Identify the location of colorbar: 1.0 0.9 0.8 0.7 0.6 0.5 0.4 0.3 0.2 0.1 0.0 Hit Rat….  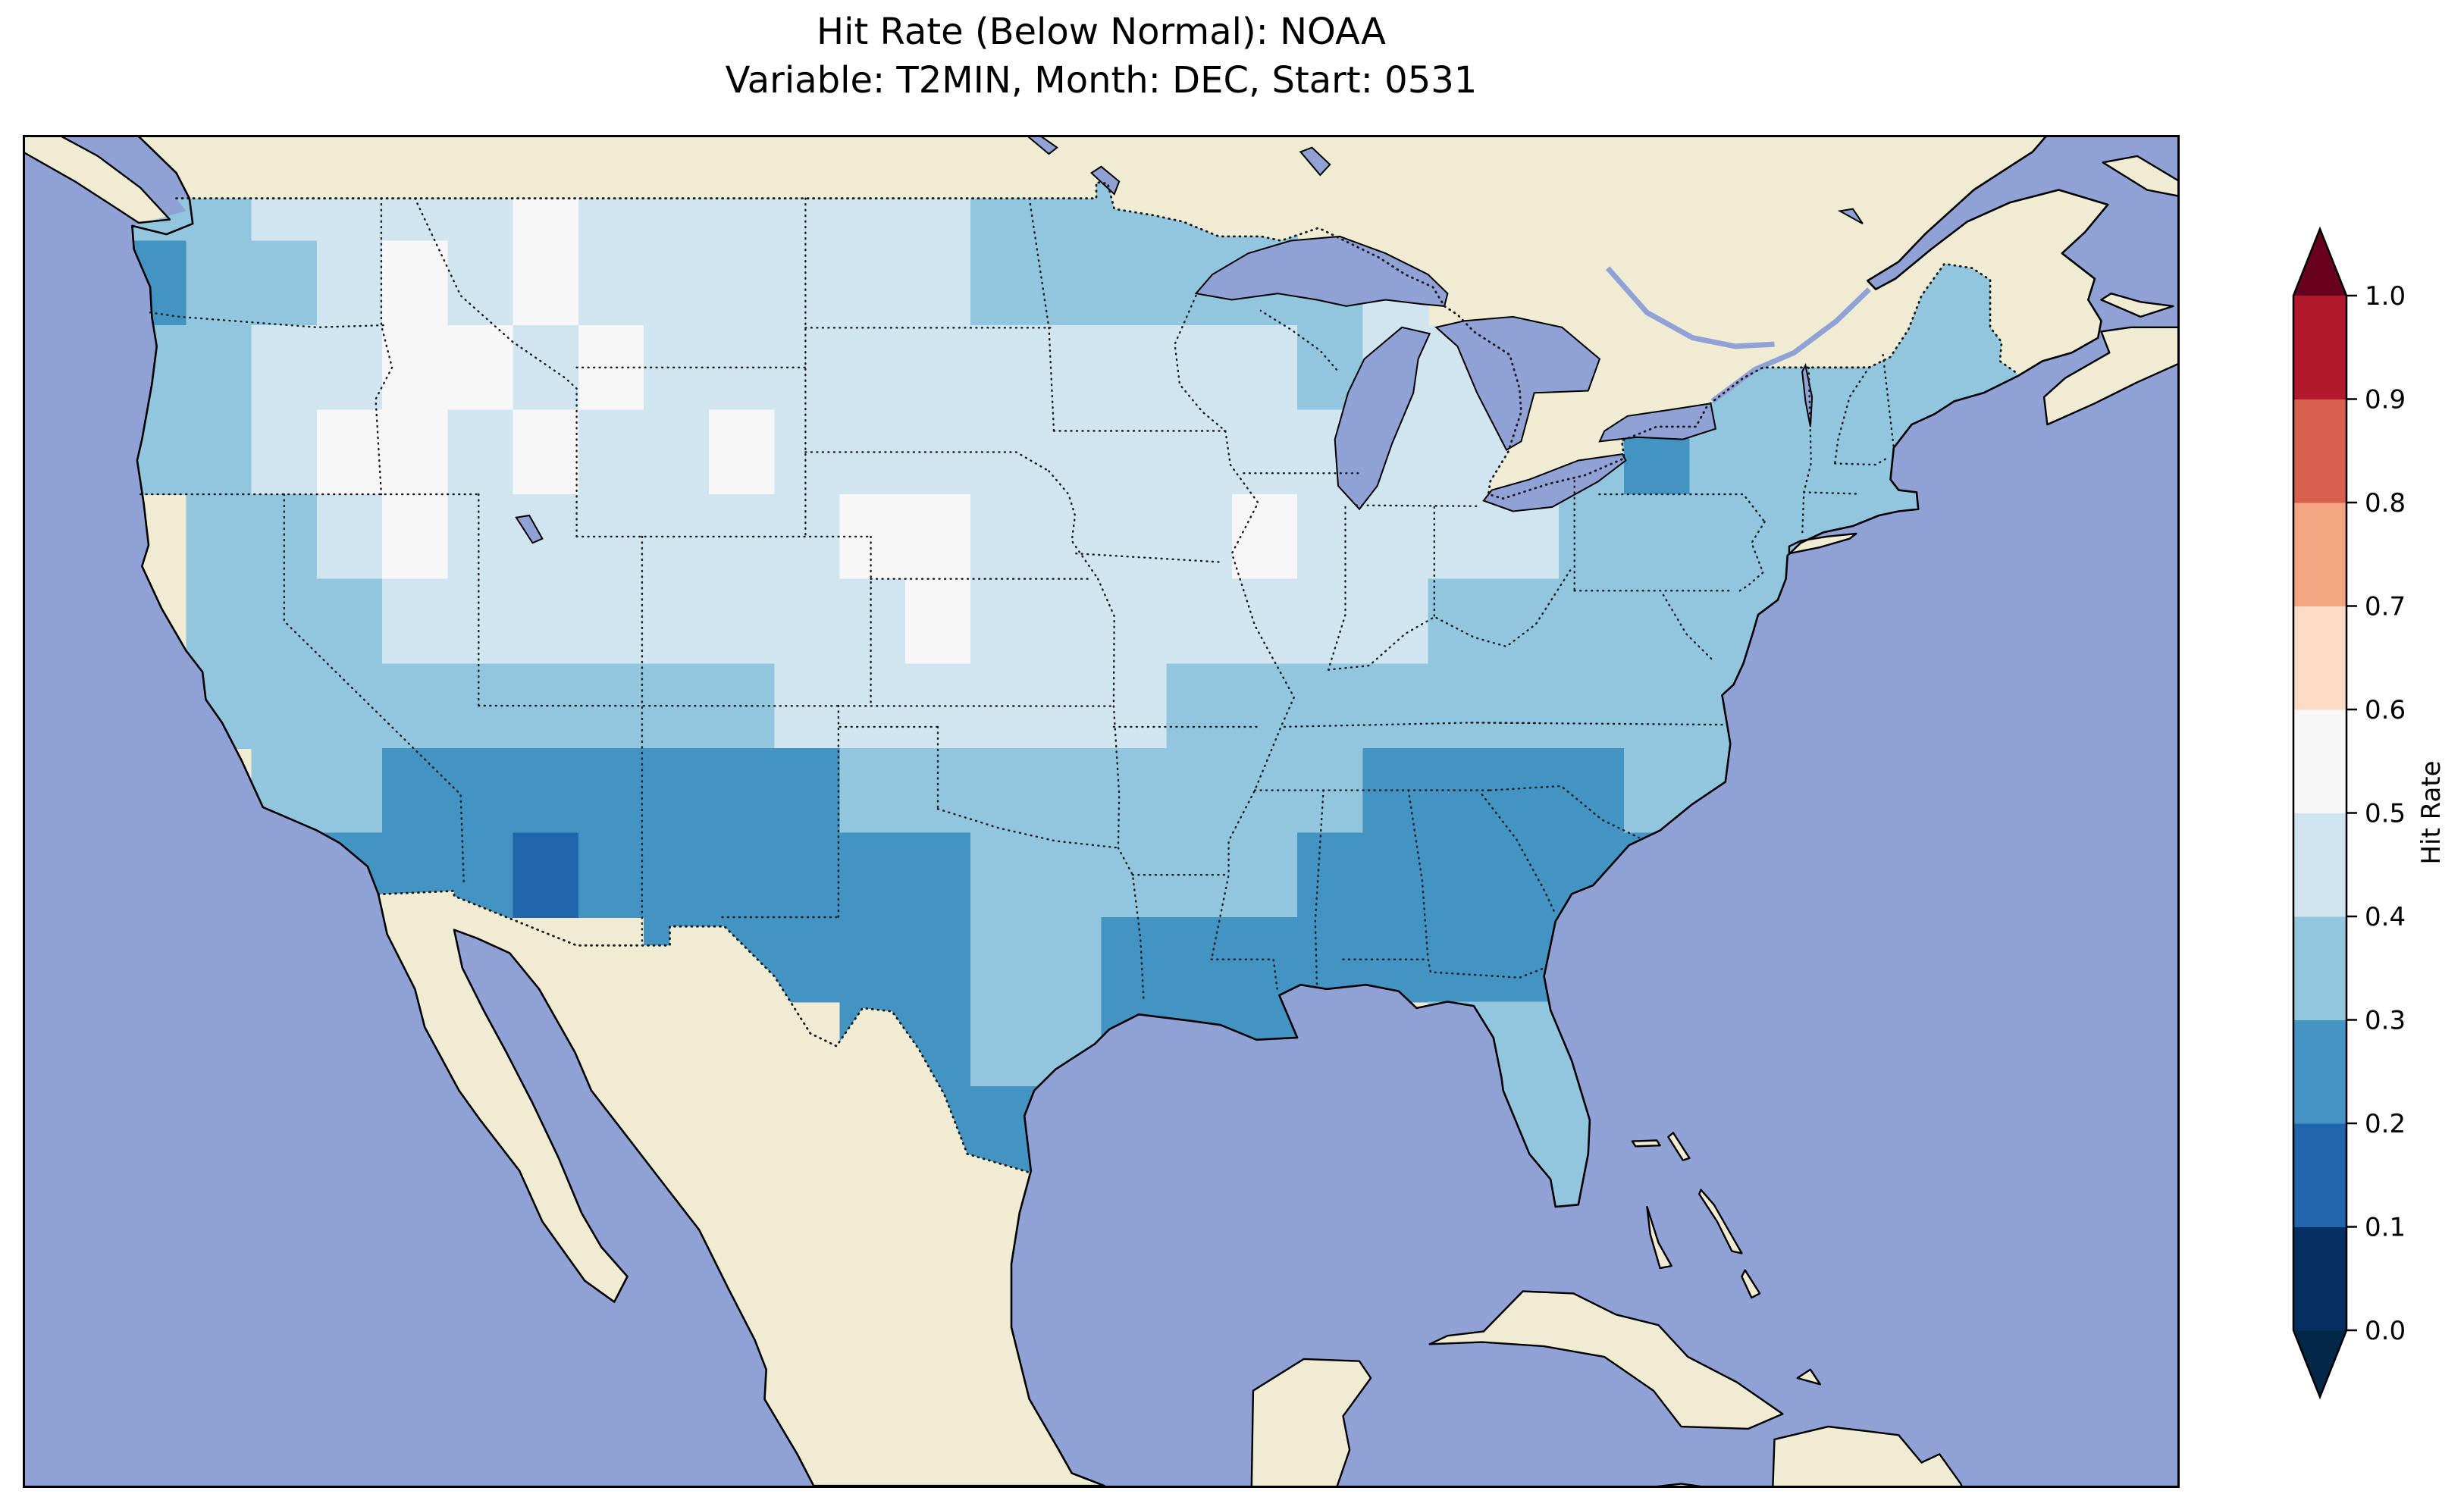
(2370, 813).